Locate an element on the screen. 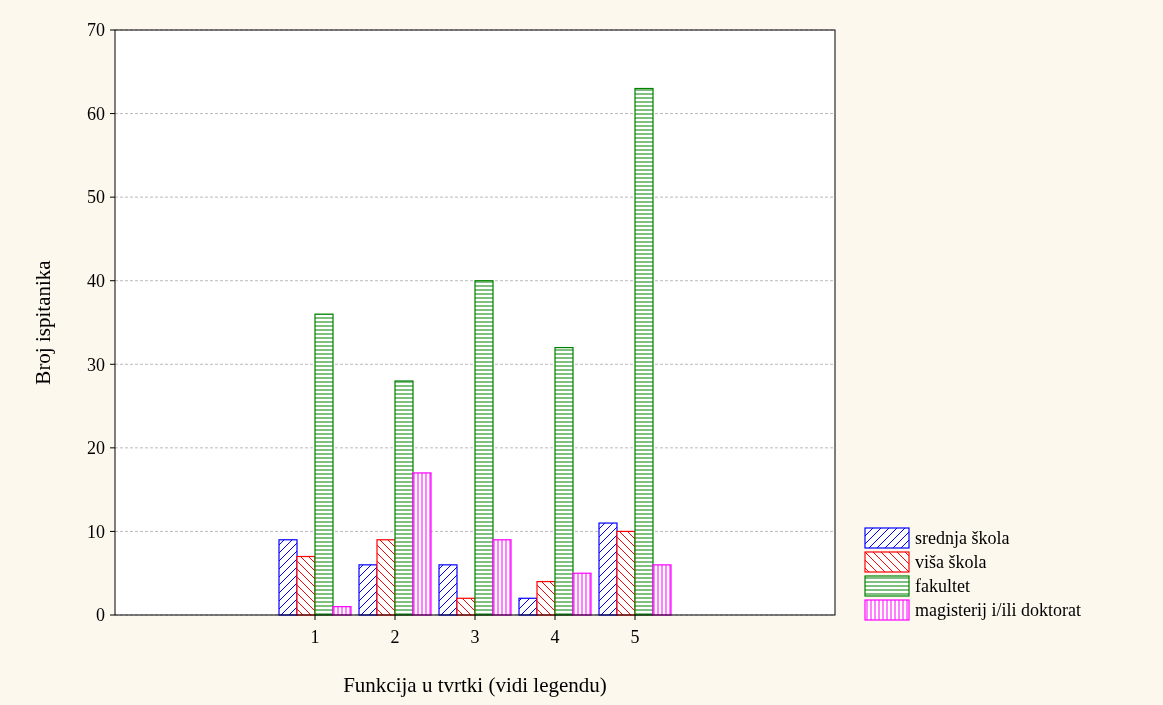 This screenshot has width=1163, height=705. y-tick-label: 10 is located at coordinates (96, 531).